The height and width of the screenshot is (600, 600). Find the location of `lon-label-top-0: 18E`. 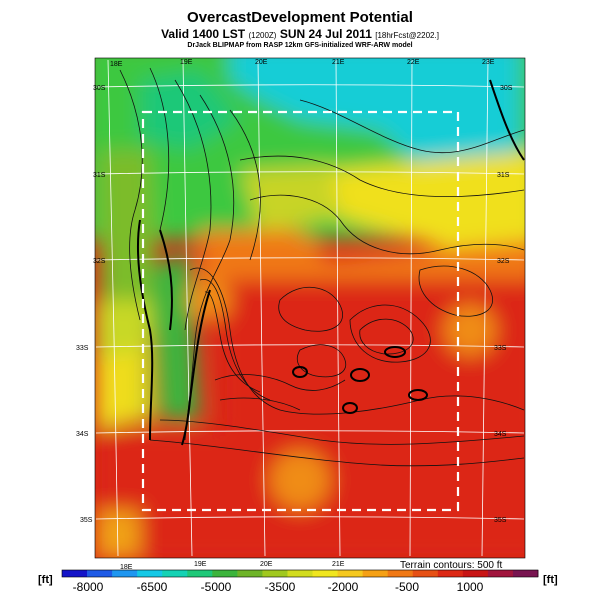

lon-label-top-0: 18E is located at coordinates (116, 64).